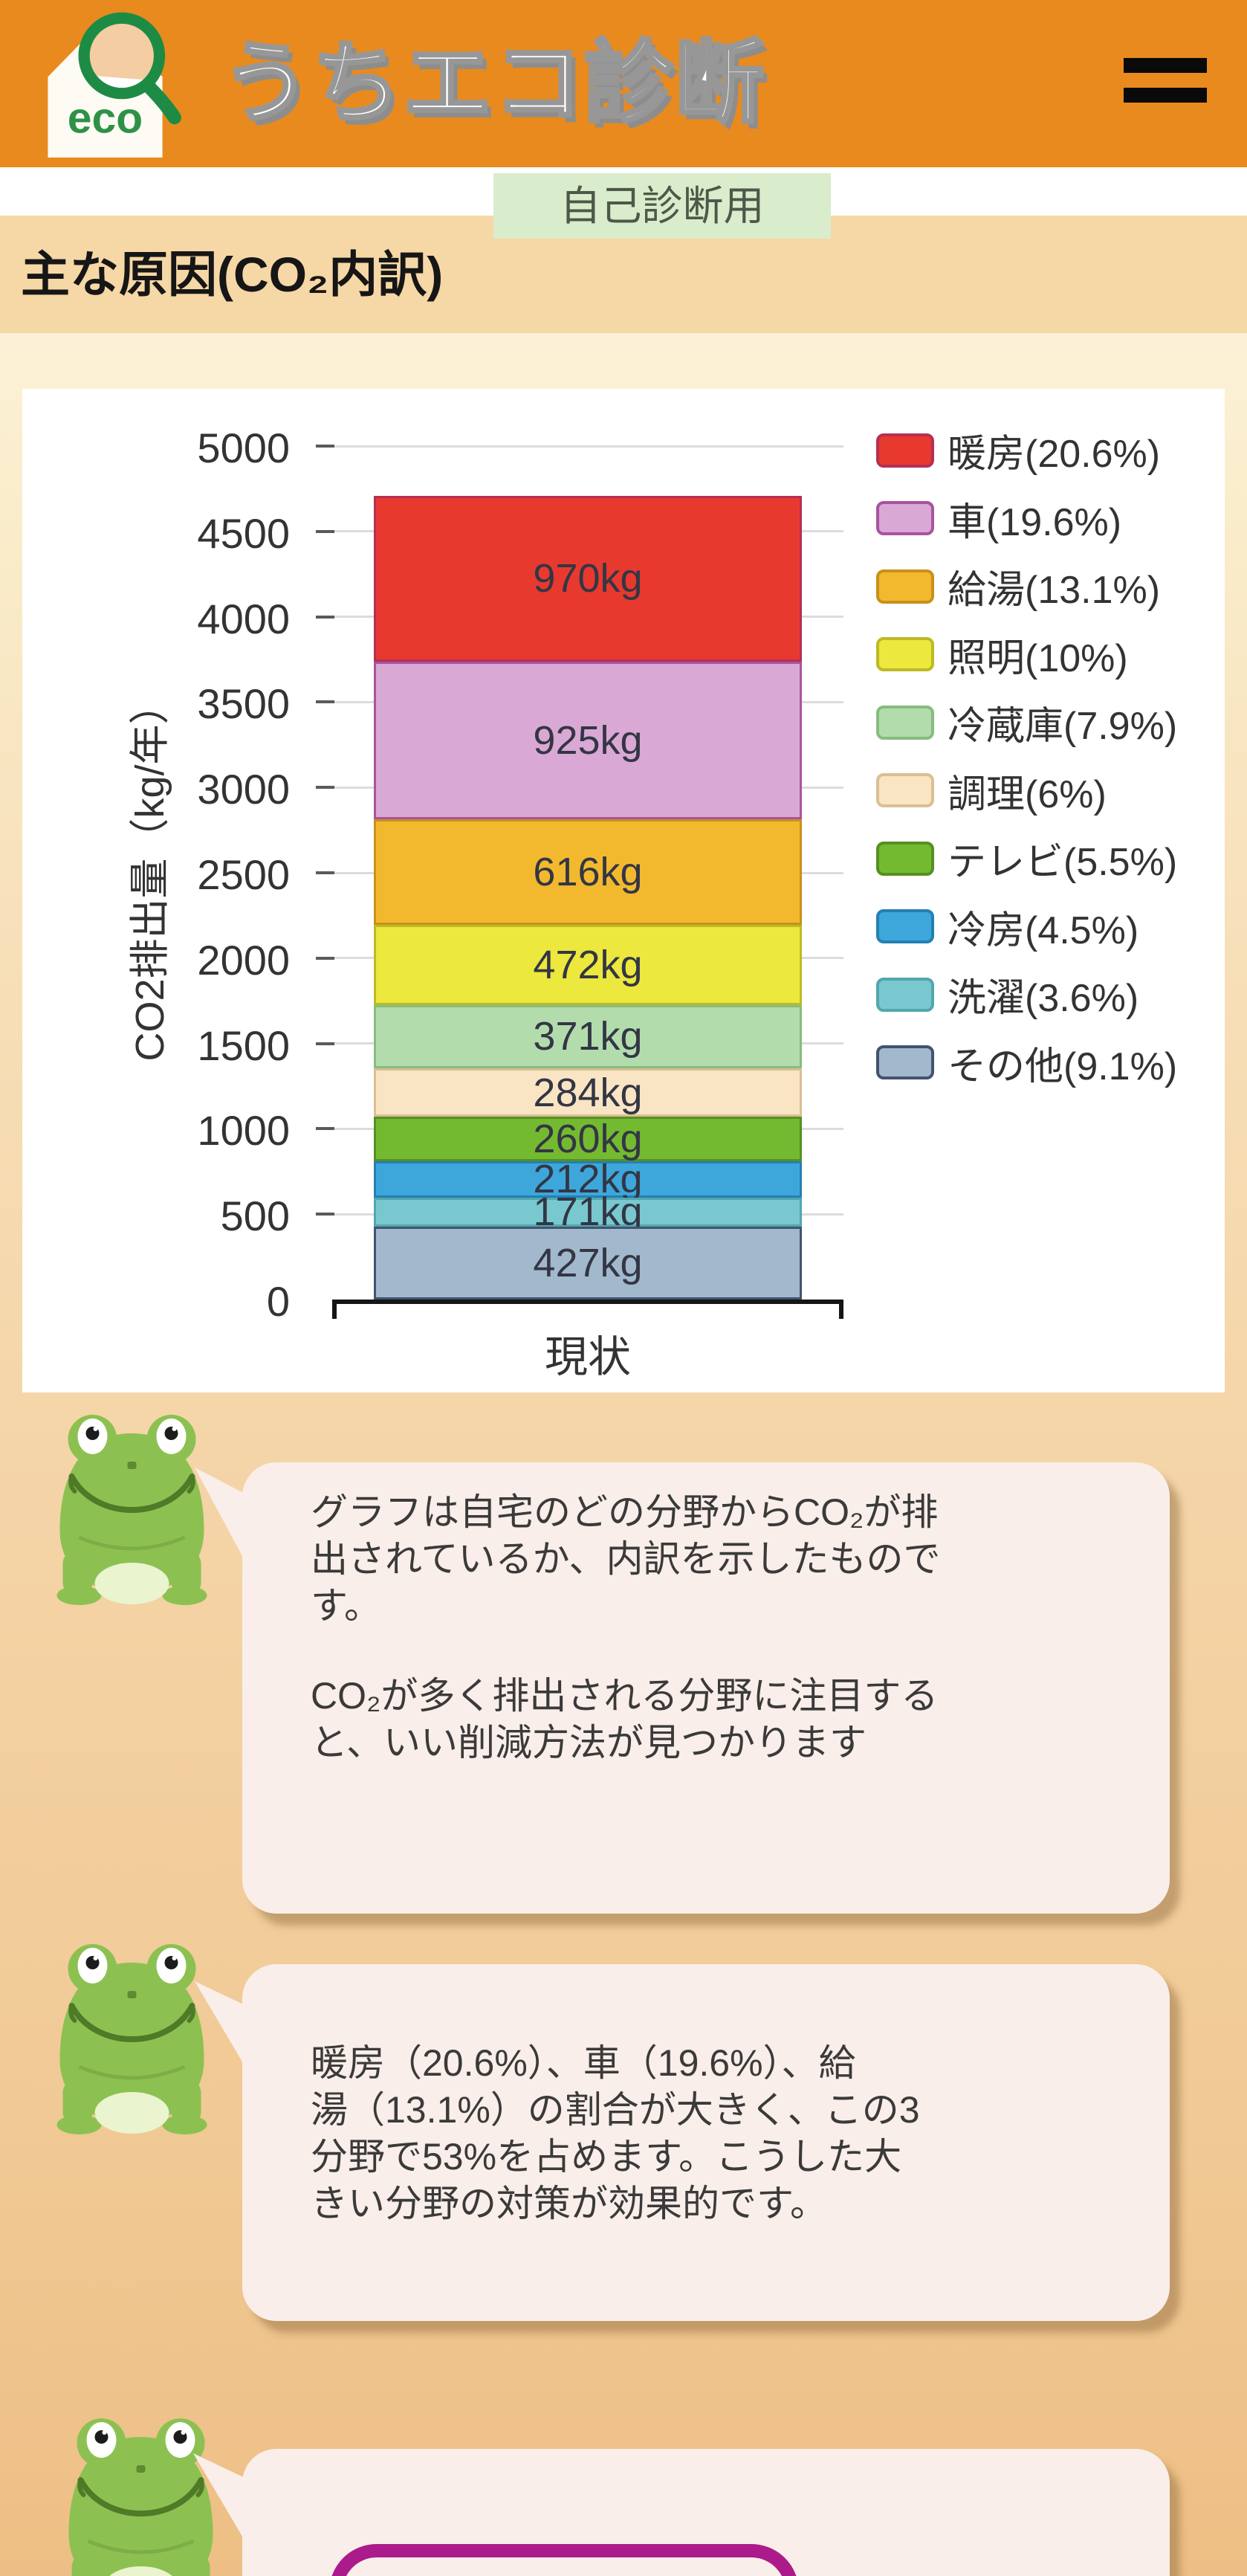  I want to click on menu-button, so click(1165, 82).